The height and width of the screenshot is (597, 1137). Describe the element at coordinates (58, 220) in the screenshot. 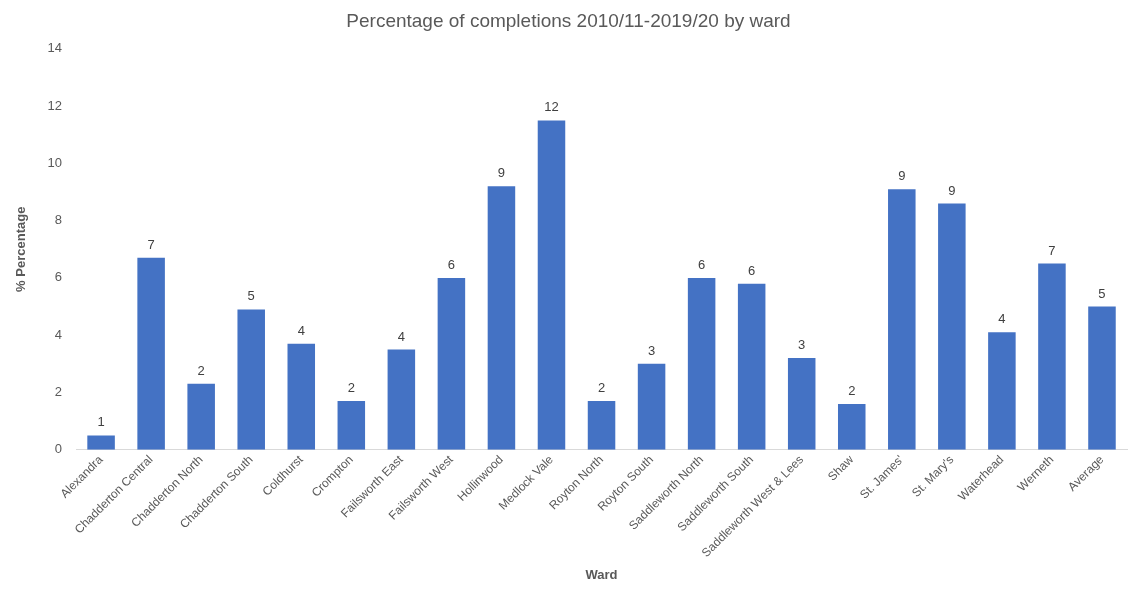

I see `y-tick-label: 8` at that location.